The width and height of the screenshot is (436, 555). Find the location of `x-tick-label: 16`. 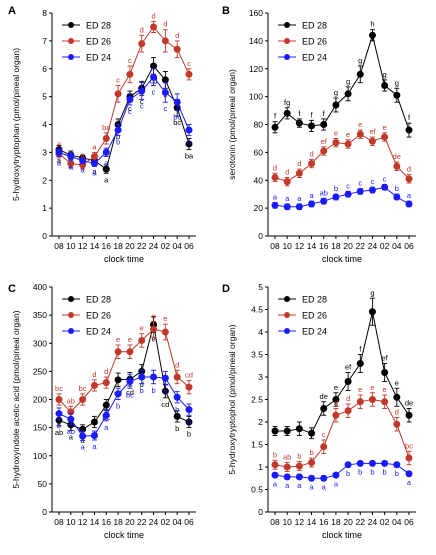

x-tick-label: 16 is located at coordinates (324, 522).